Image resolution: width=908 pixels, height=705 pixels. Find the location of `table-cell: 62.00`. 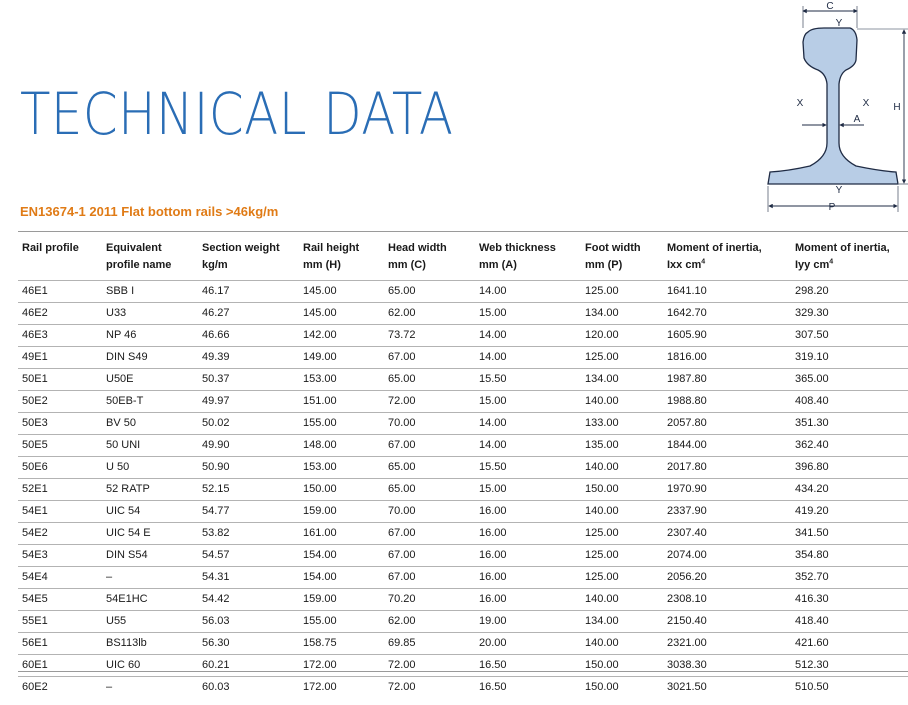

table-cell: 62.00 is located at coordinates (429, 313).